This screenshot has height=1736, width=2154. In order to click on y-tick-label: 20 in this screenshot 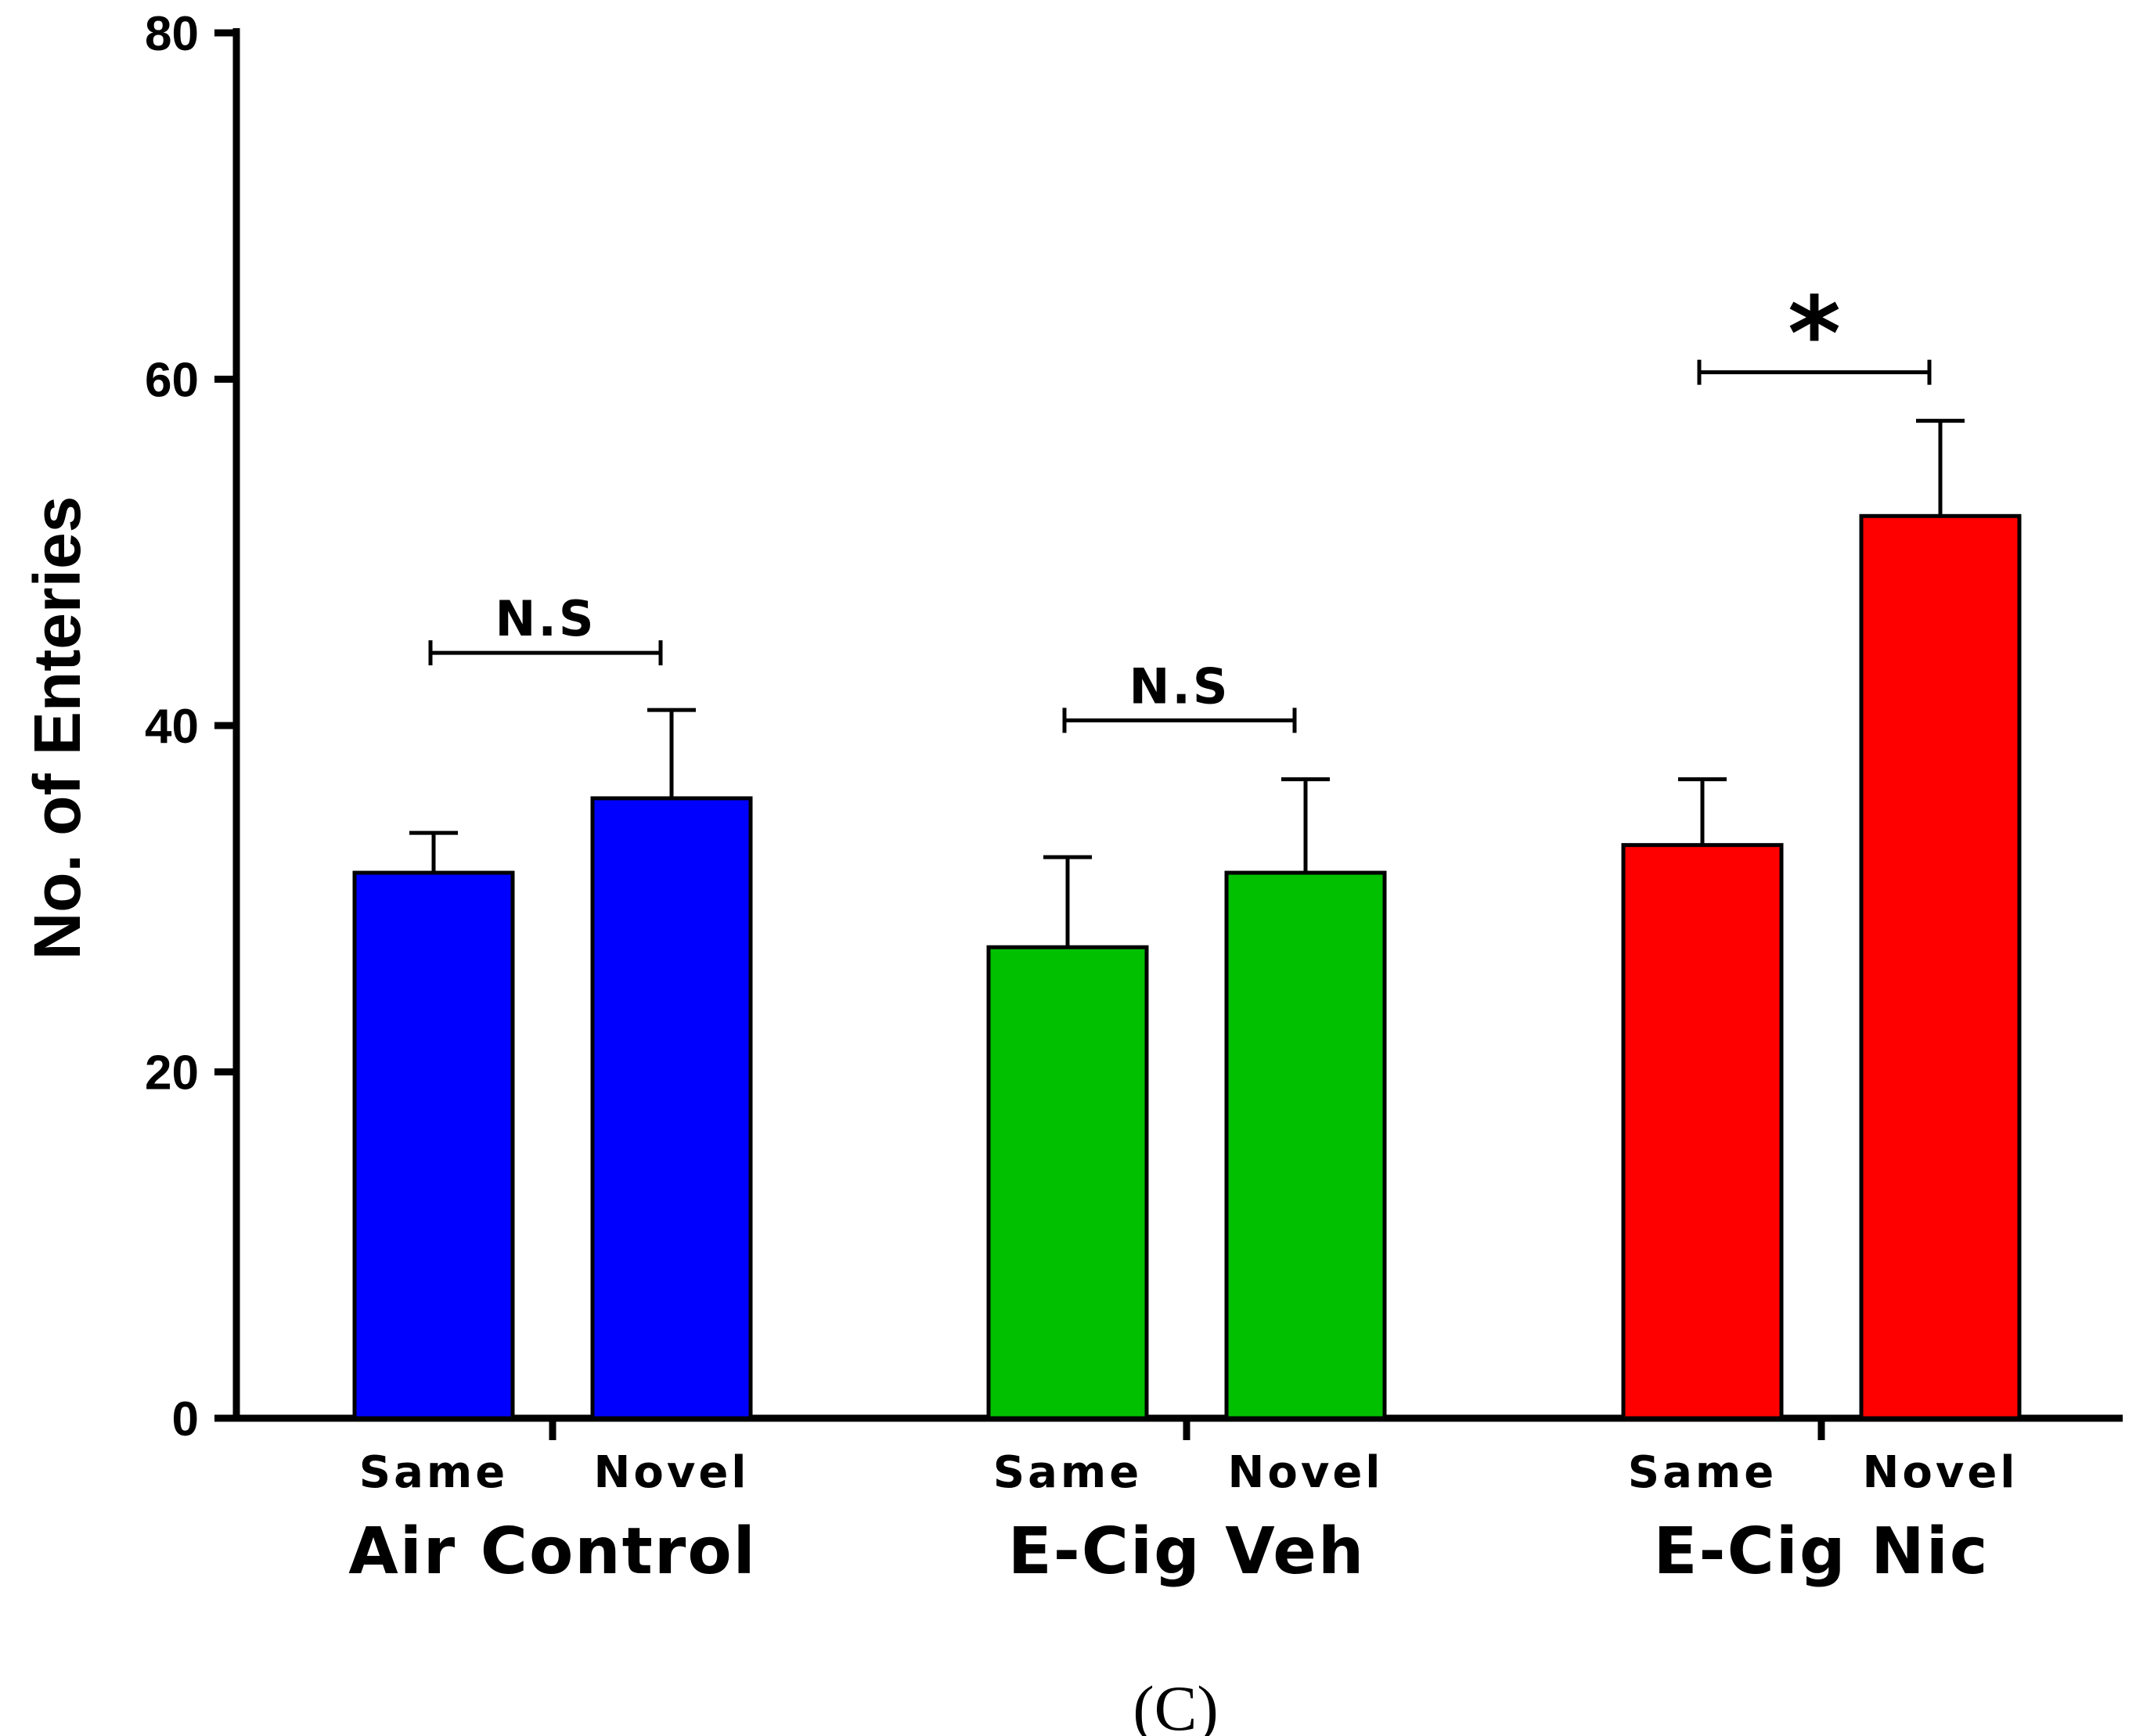, I will do `click(172, 1073)`.